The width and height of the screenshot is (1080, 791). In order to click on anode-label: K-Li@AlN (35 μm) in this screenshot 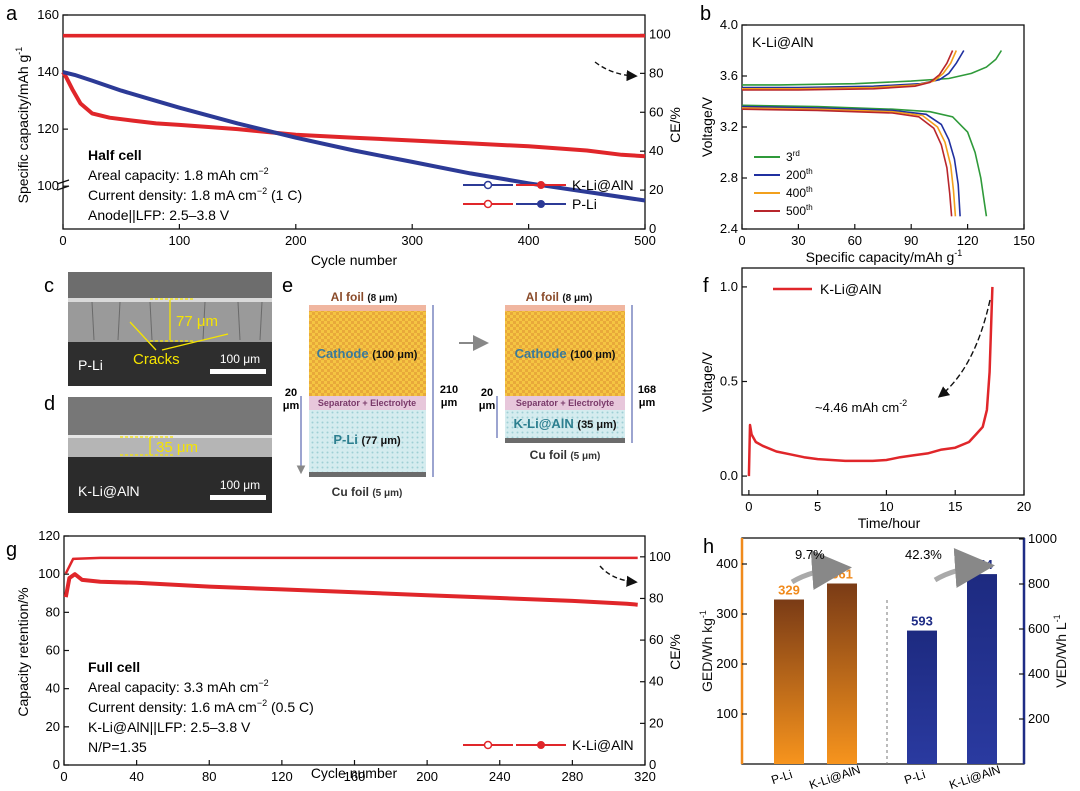, I will do `click(564, 423)`.